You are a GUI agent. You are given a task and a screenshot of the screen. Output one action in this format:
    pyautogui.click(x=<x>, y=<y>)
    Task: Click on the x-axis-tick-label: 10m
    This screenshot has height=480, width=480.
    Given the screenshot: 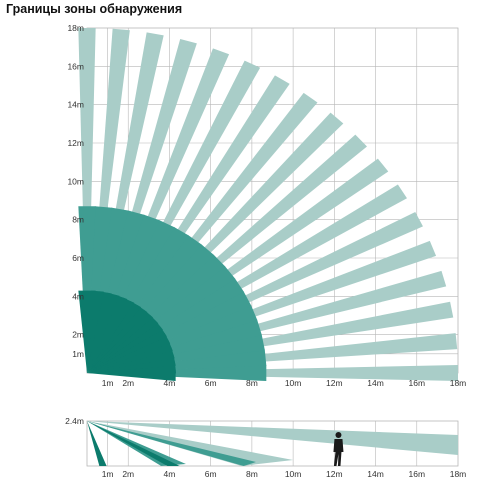 What is the action you would take?
    pyautogui.click(x=293, y=383)
    